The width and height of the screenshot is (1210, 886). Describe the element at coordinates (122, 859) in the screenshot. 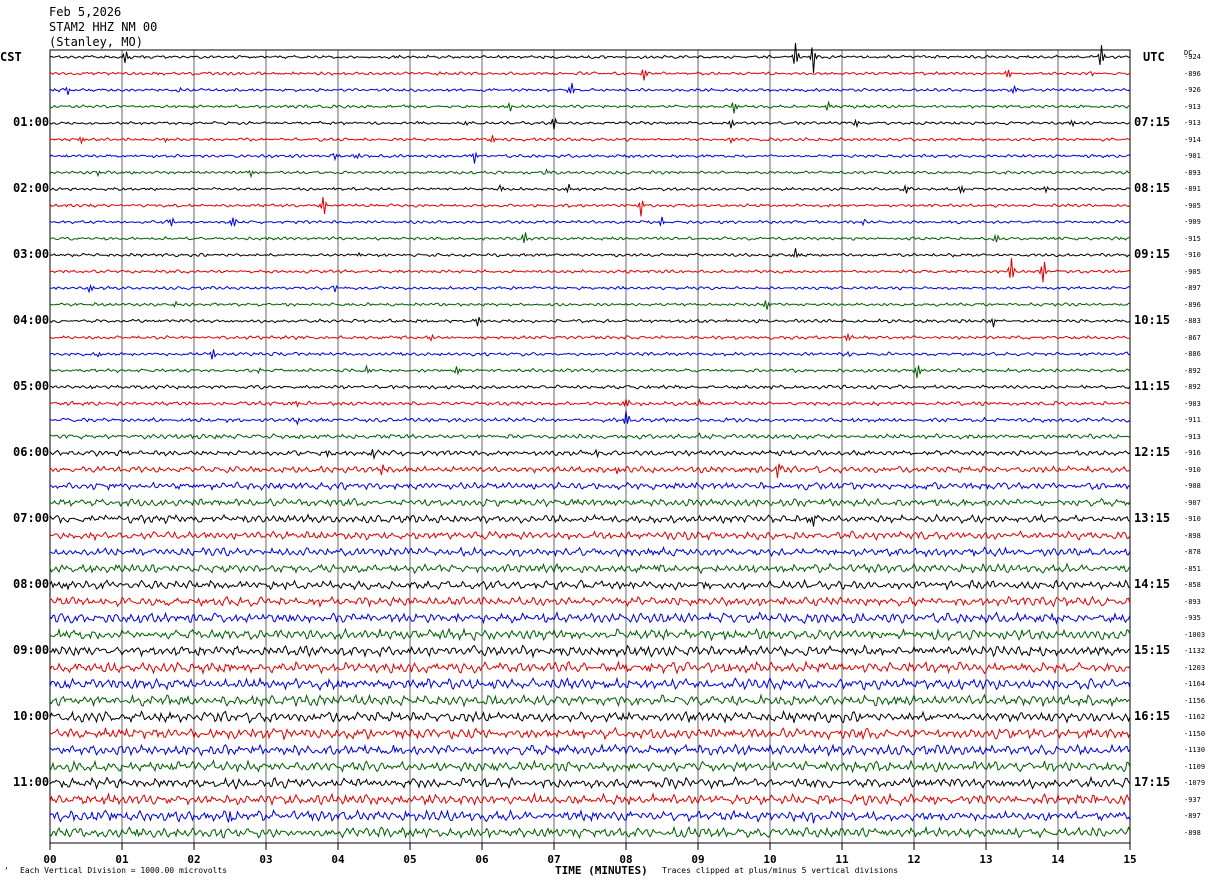

I see `x-tick-label: 01` at that location.